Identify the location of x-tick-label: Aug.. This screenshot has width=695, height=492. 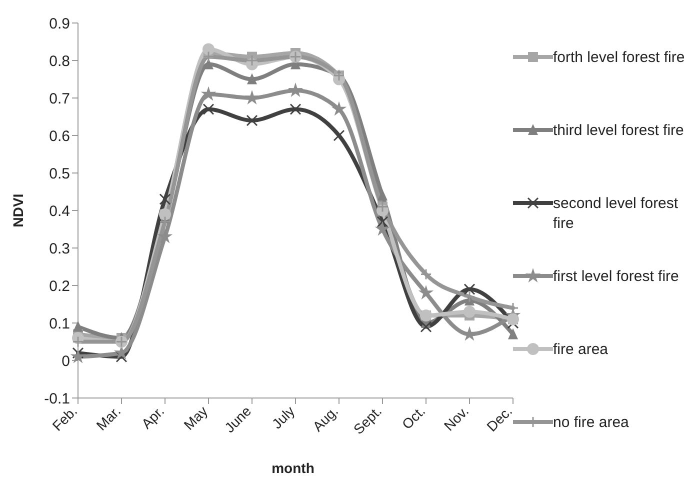
(325, 418).